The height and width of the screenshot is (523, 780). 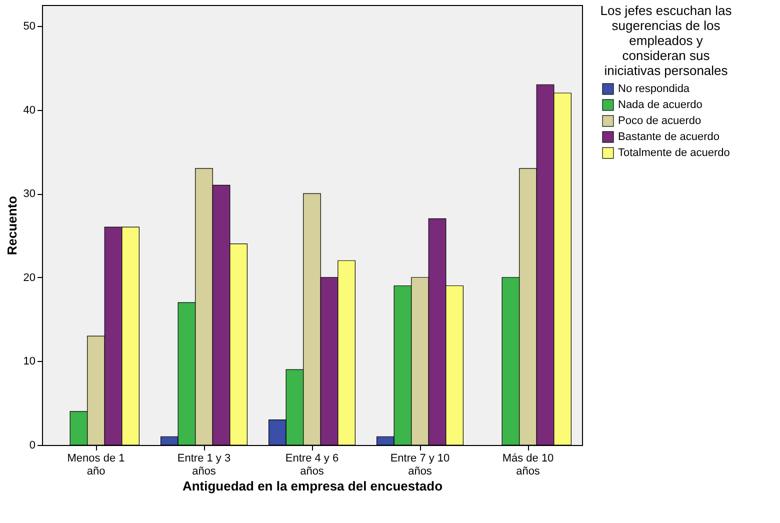 What do you see at coordinates (674, 153) in the screenshot?
I see `legend-label: Totalmente de acuerdo` at bounding box center [674, 153].